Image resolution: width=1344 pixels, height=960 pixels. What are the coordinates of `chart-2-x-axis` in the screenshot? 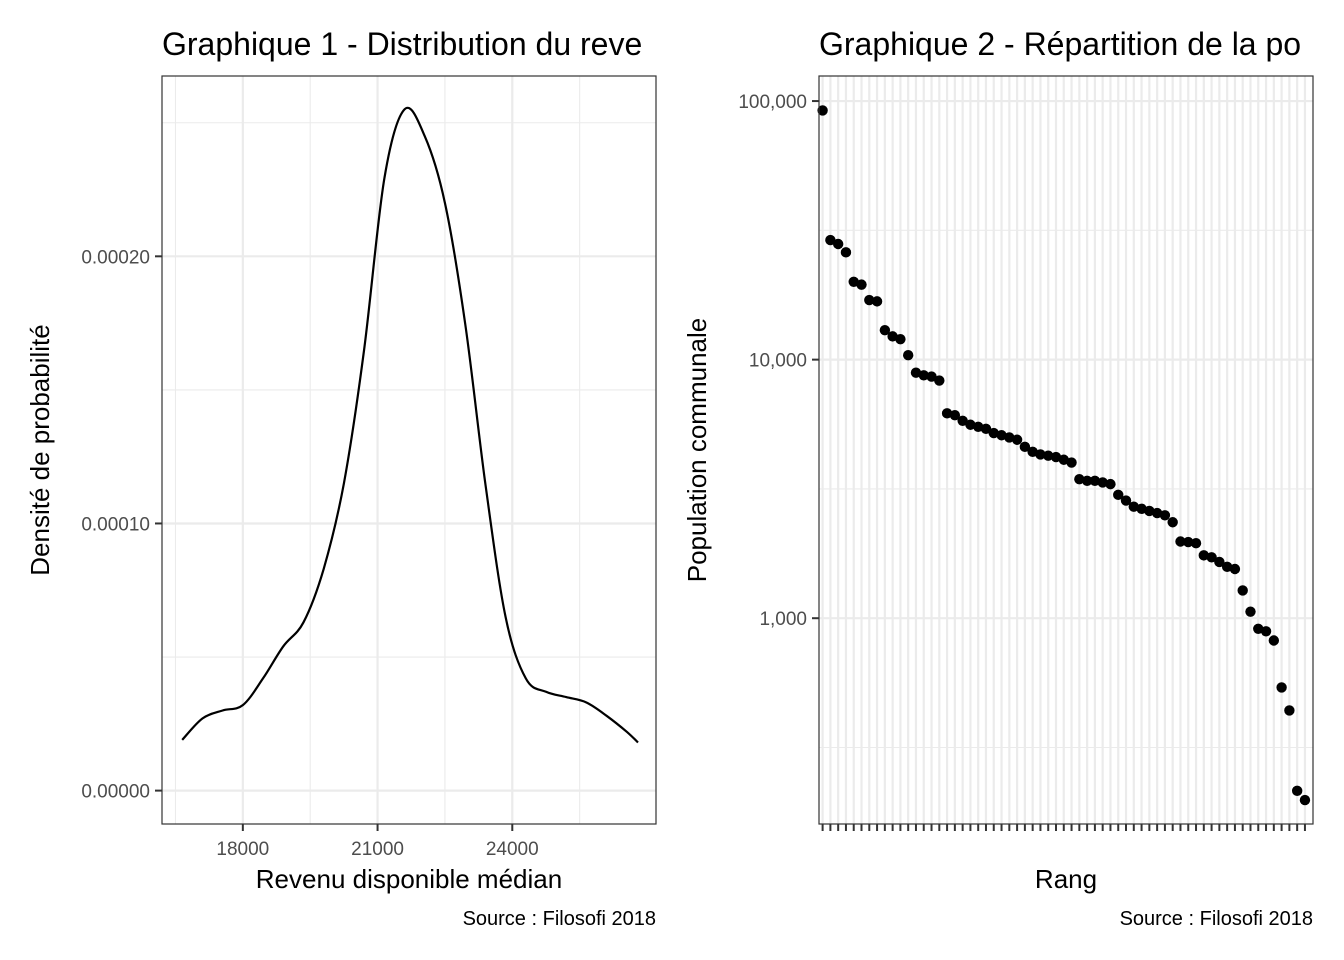 It's located at (1063, 827).